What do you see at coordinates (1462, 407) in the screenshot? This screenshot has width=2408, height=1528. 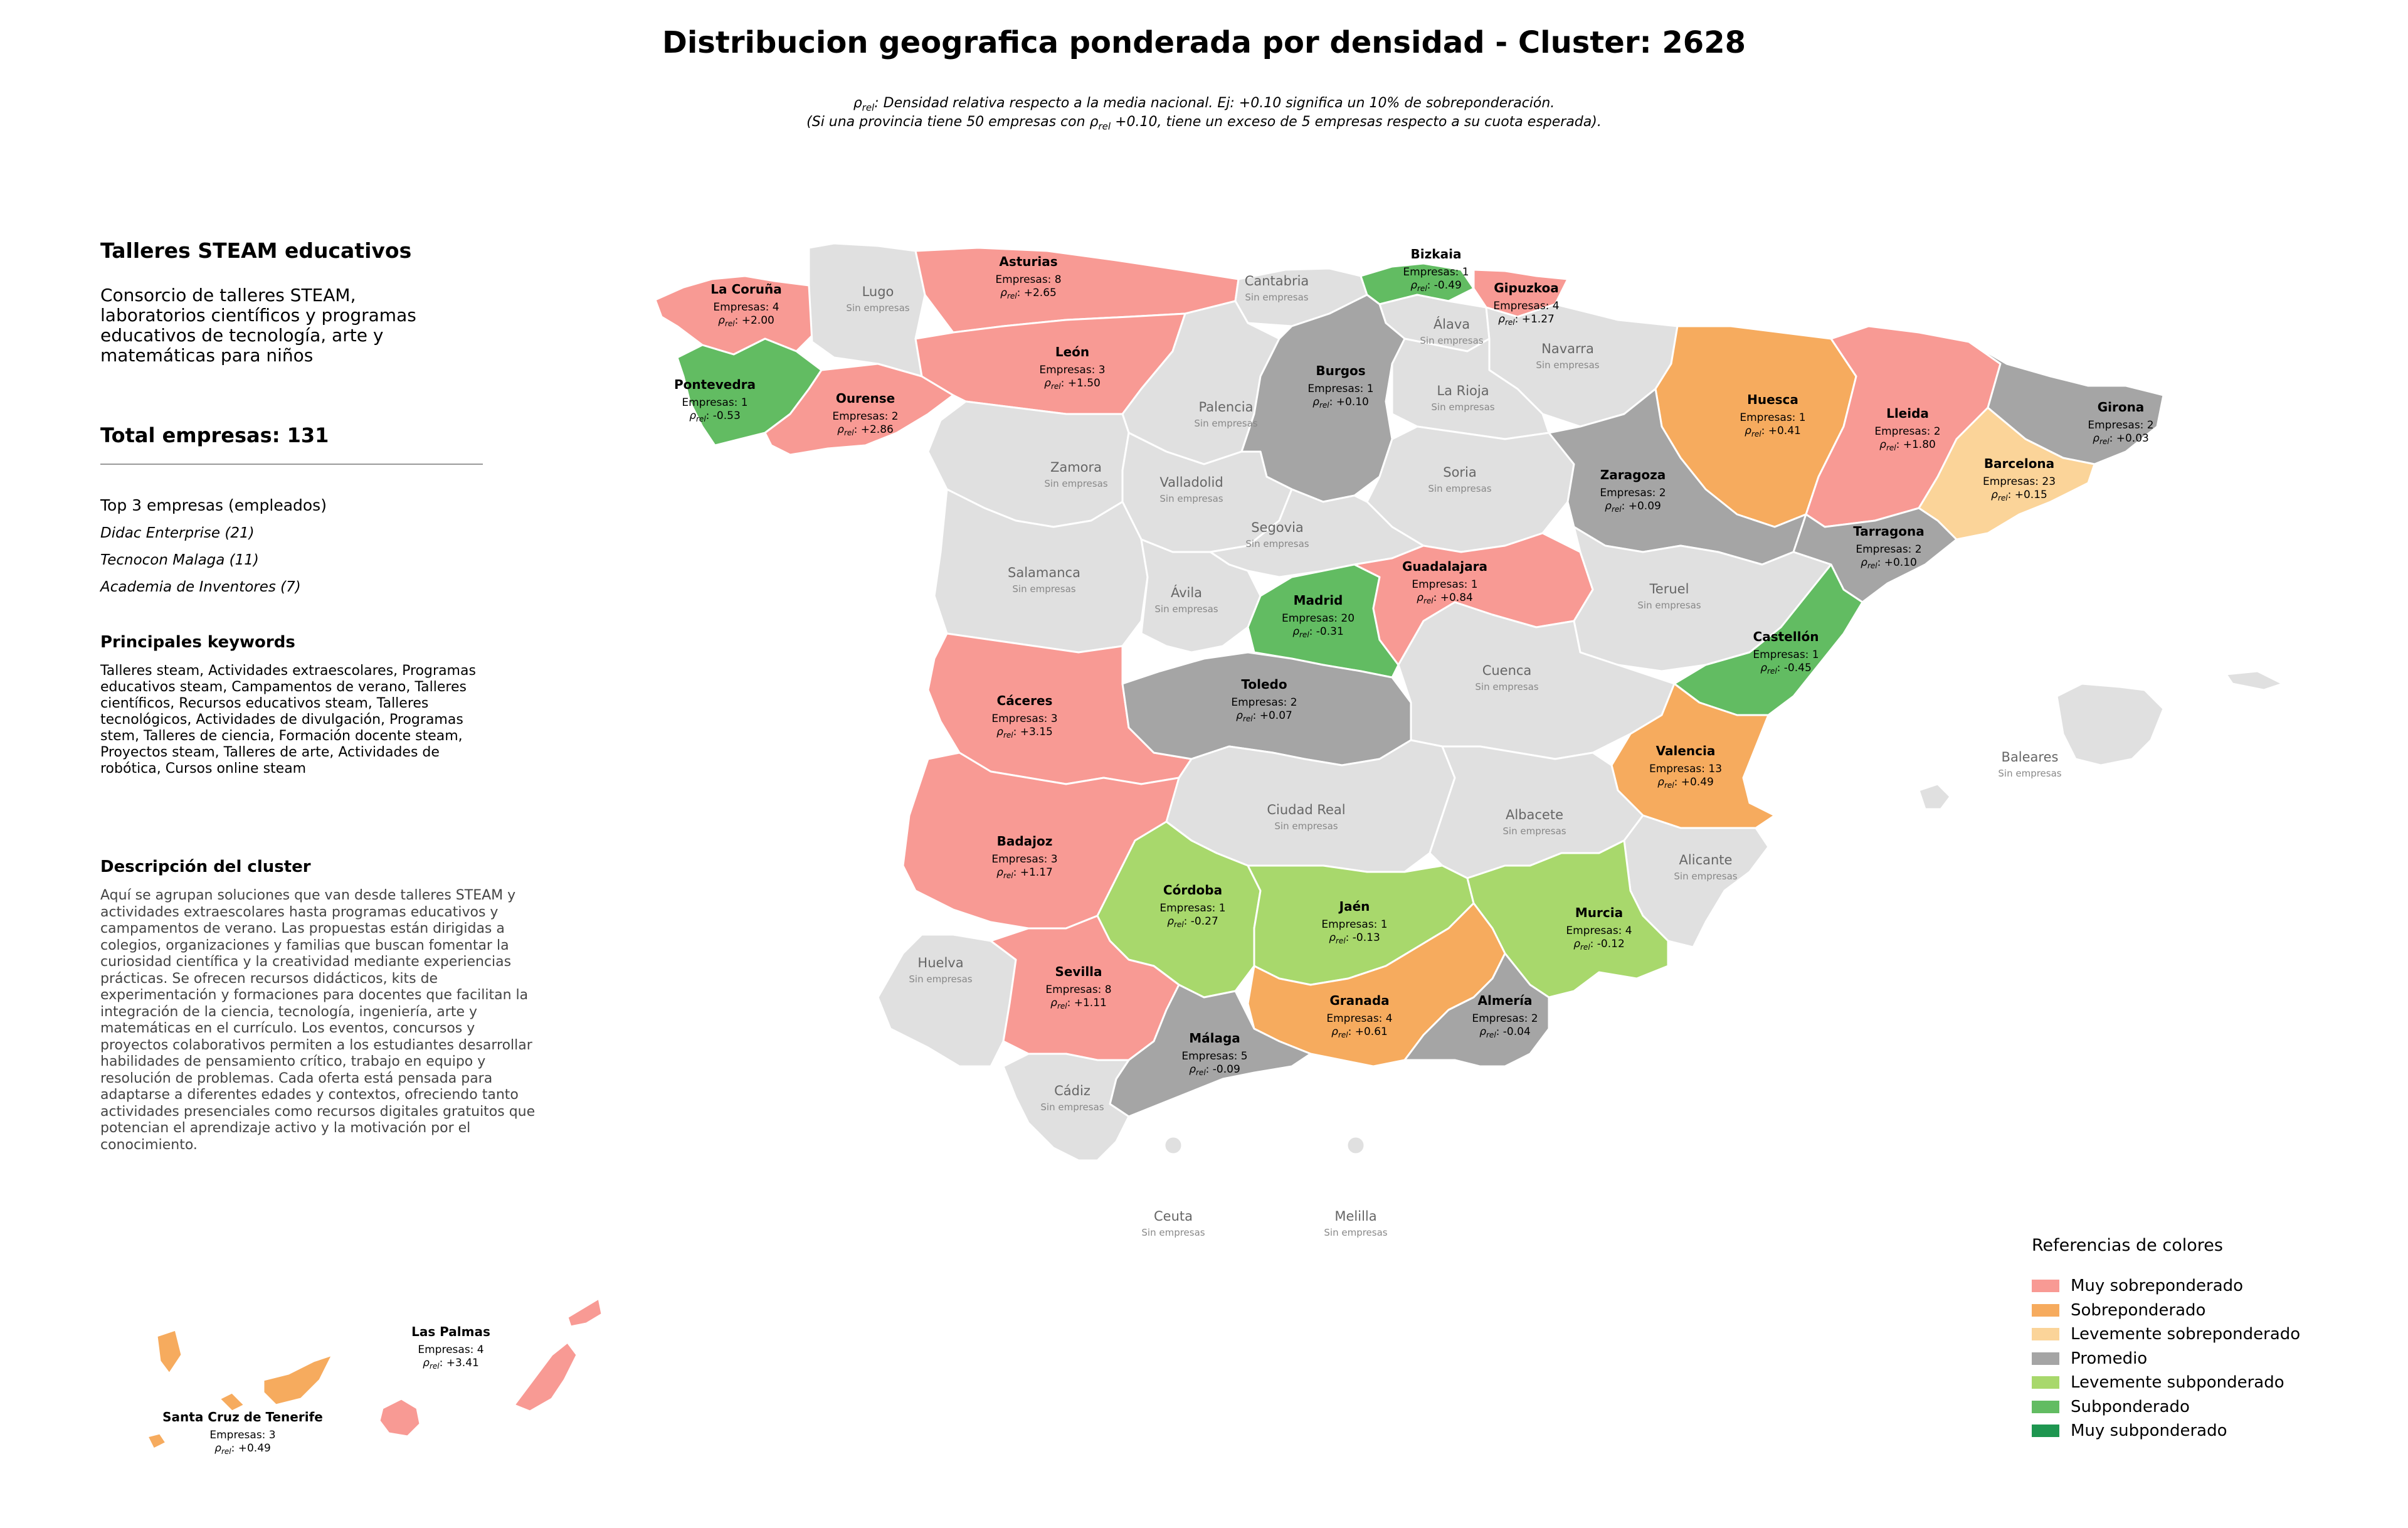 I see `province-empty-larioja: Sin empresas` at bounding box center [1462, 407].